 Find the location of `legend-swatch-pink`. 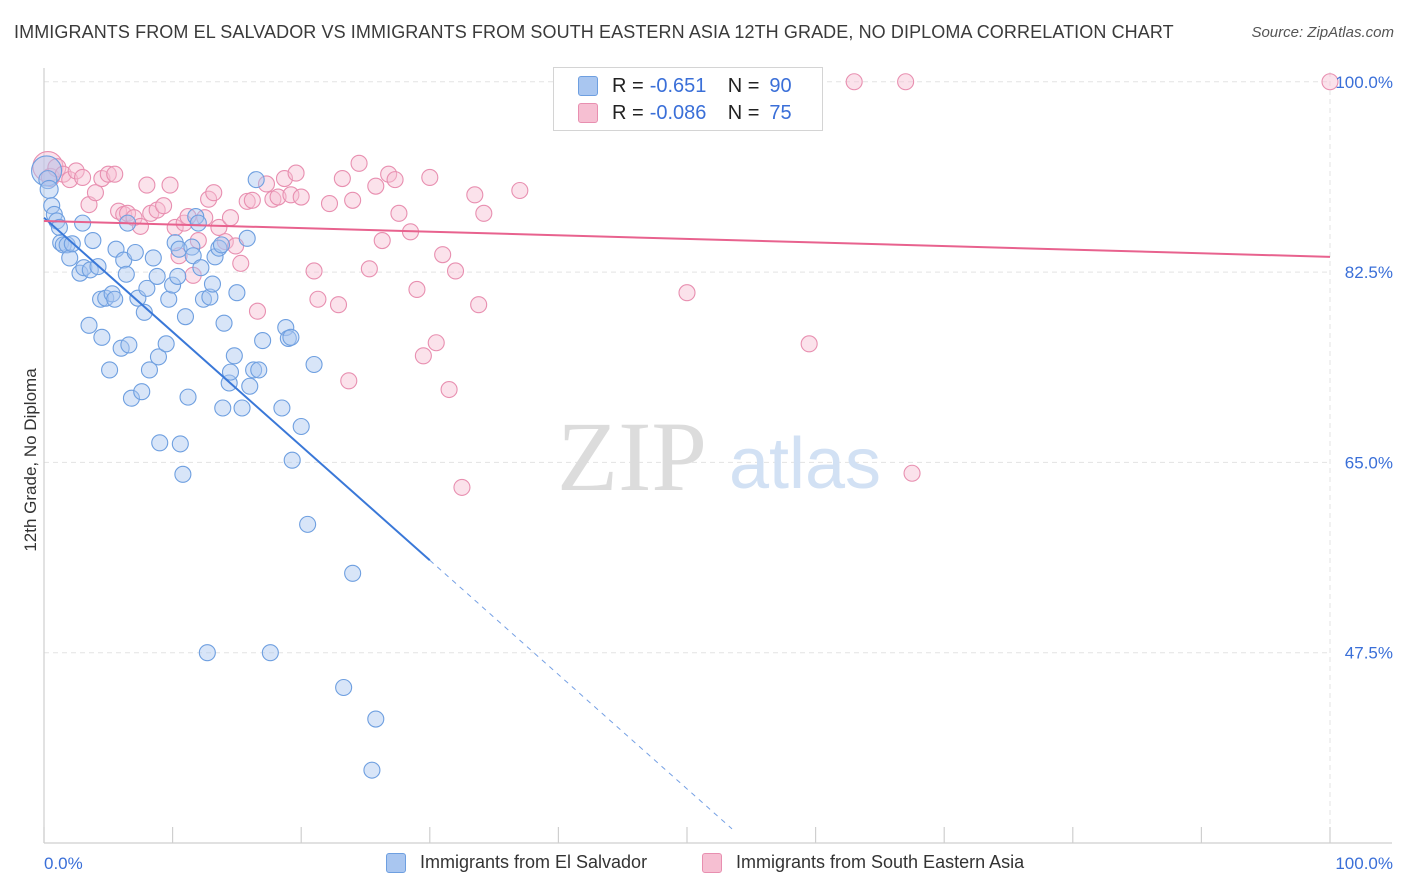

legend-swatch-pink is located at coordinates (588, 113).